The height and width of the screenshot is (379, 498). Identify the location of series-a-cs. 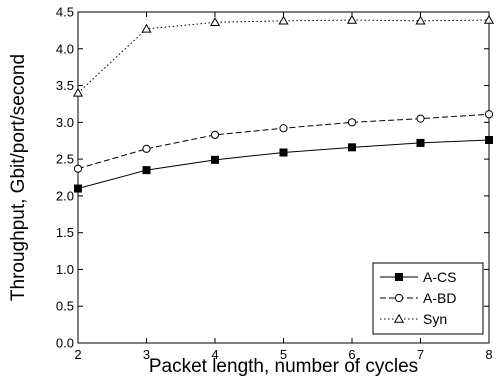
(283, 164).